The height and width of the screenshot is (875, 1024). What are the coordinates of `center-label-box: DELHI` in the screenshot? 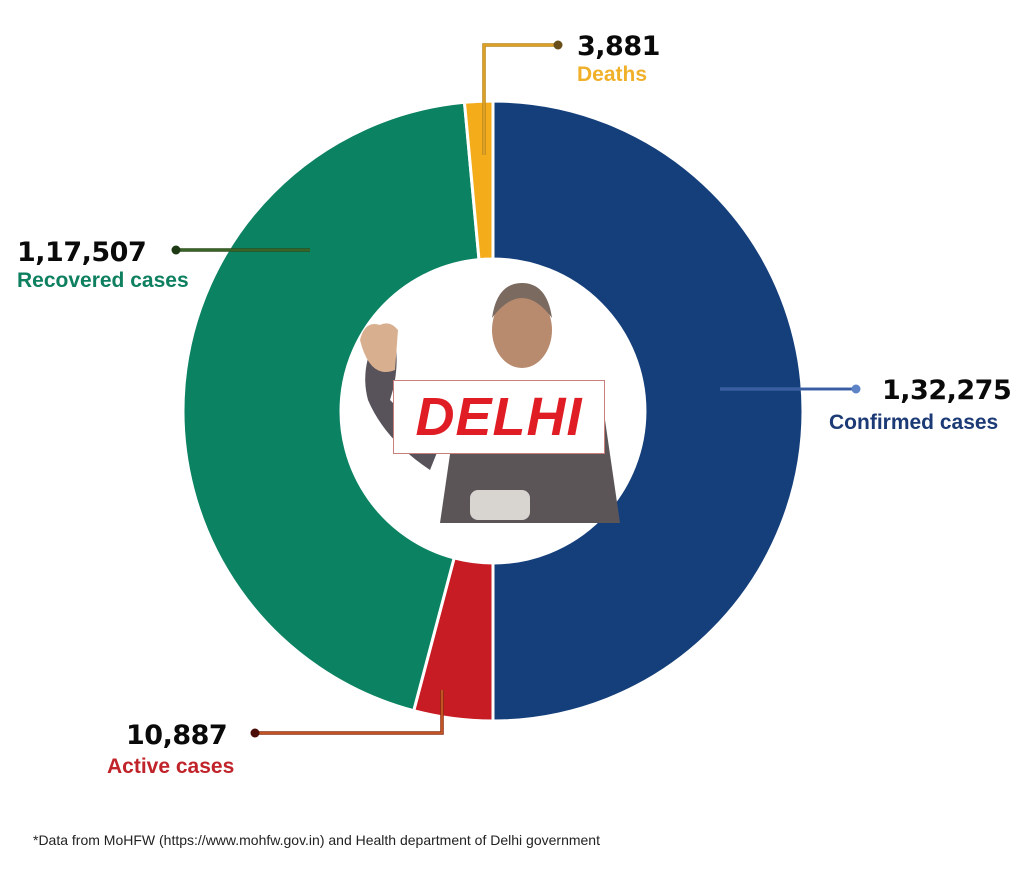 It's located at (499, 417).